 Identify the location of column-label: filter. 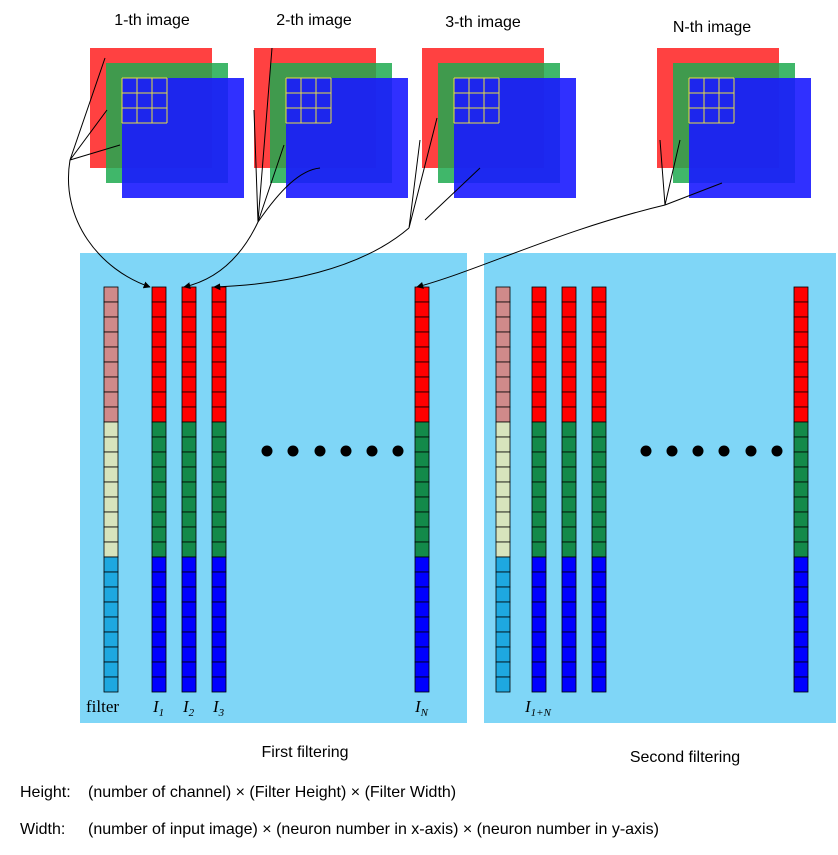
(102, 706).